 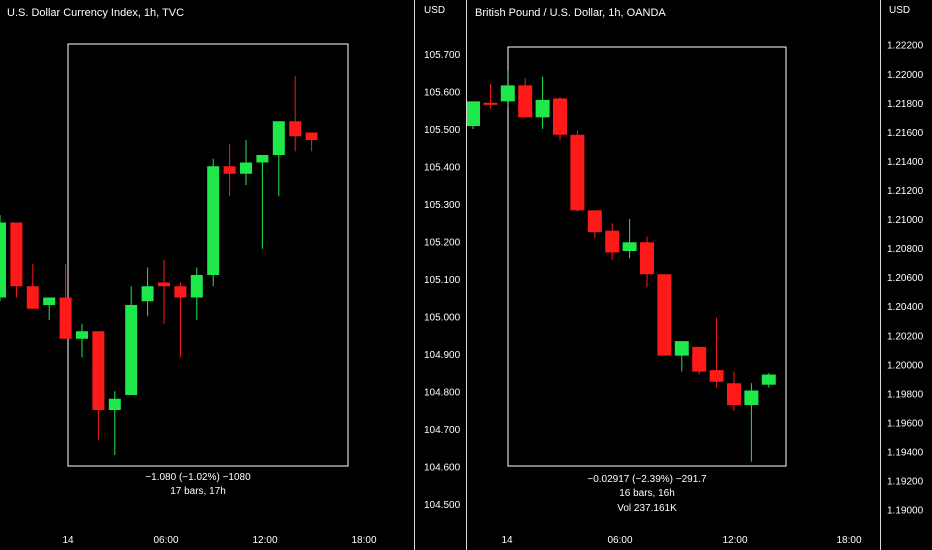 What do you see at coordinates (905, 278) in the screenshot?
I see `y-tick-label: 1.20600` at bounding box center [905, 278].